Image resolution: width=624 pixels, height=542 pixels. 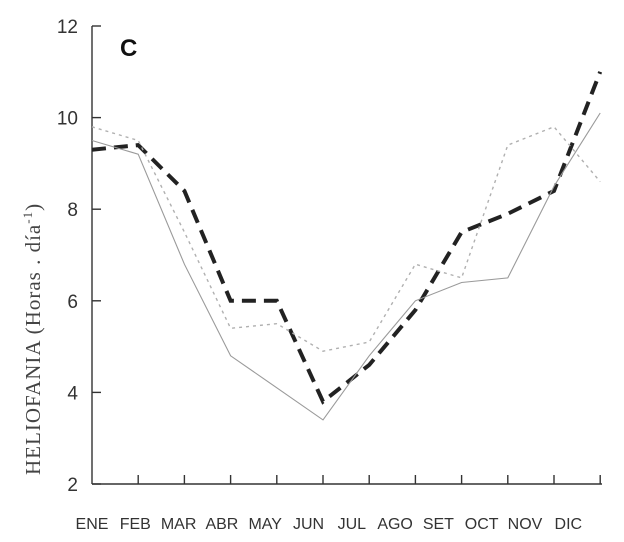 What do you see at coordinates (128, 48) in the screenshot?
I see `panel-label: C` at bounding box center [128, 48].